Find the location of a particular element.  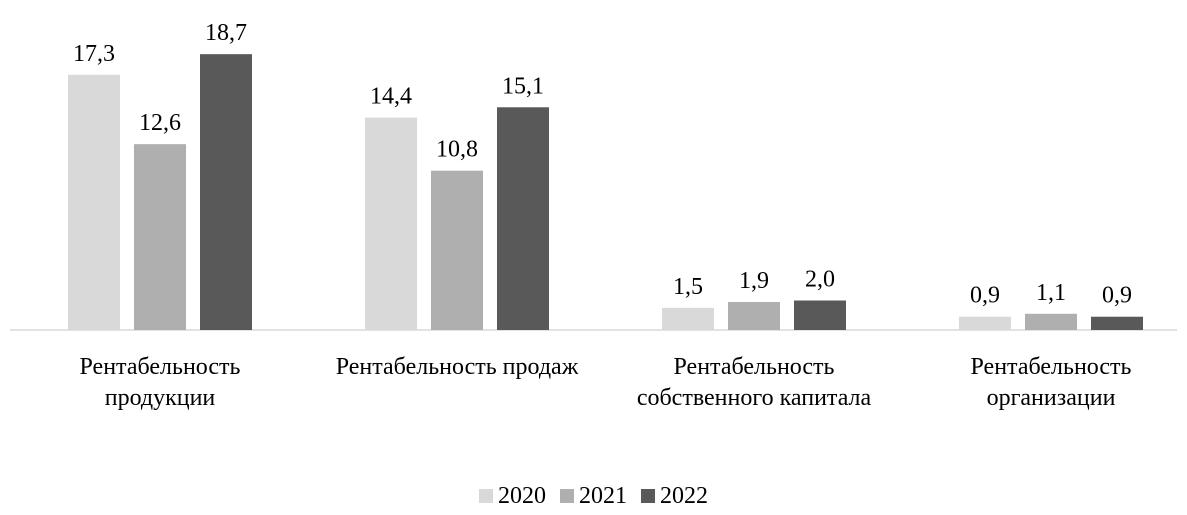

x-tick-label: Рентабельность собственного капитала is located at coordinates (754, 382).